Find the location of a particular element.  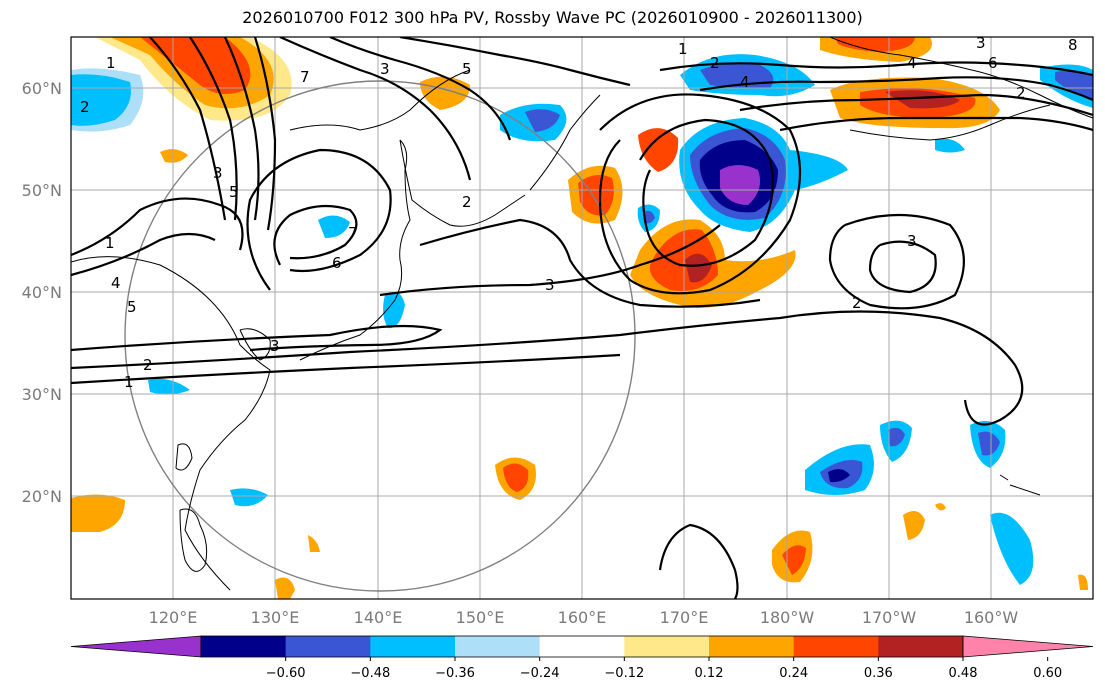

lon-label: 170°E is located at coordinates (684, 617).